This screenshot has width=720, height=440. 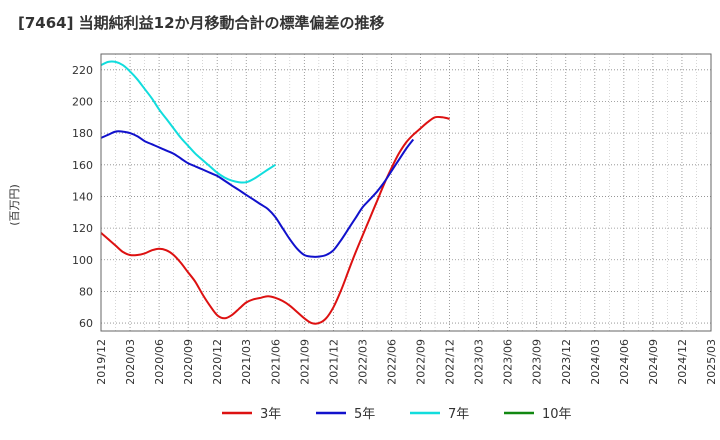 I want to click on x-tick-label: 2020/09, so click(x=188, y=362).